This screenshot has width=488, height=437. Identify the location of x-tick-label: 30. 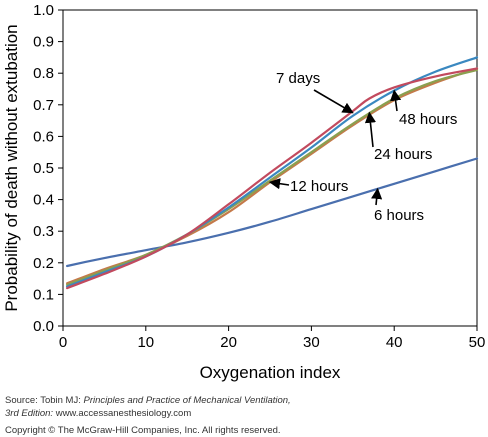
(311, 342).